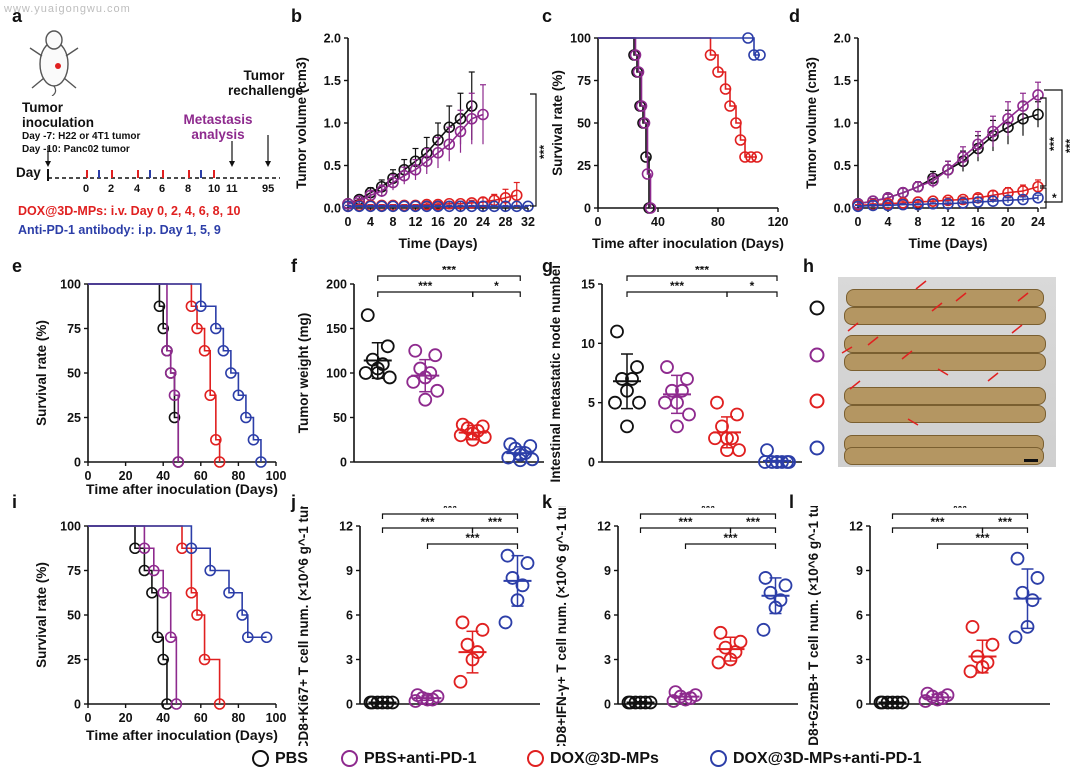 Image resolution: width=1080 pixels, height=778 pixels. What do you see at coordinates (188, 189) in the screenshot?
I see `day-tick-8: 8` at bounding box center [188, 189].